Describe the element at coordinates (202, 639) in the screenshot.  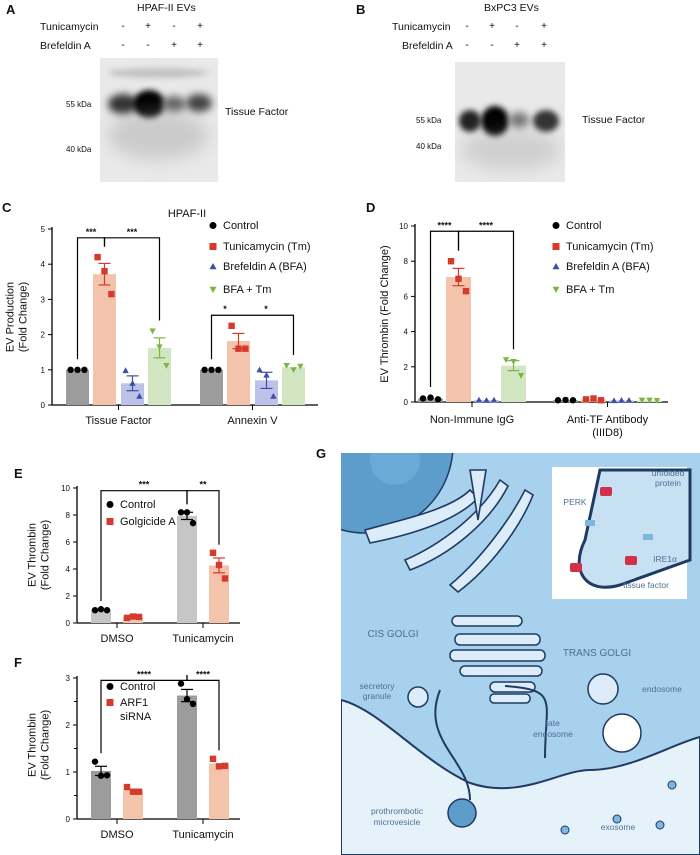
I see `category-label: Tunicamycin` at that location.